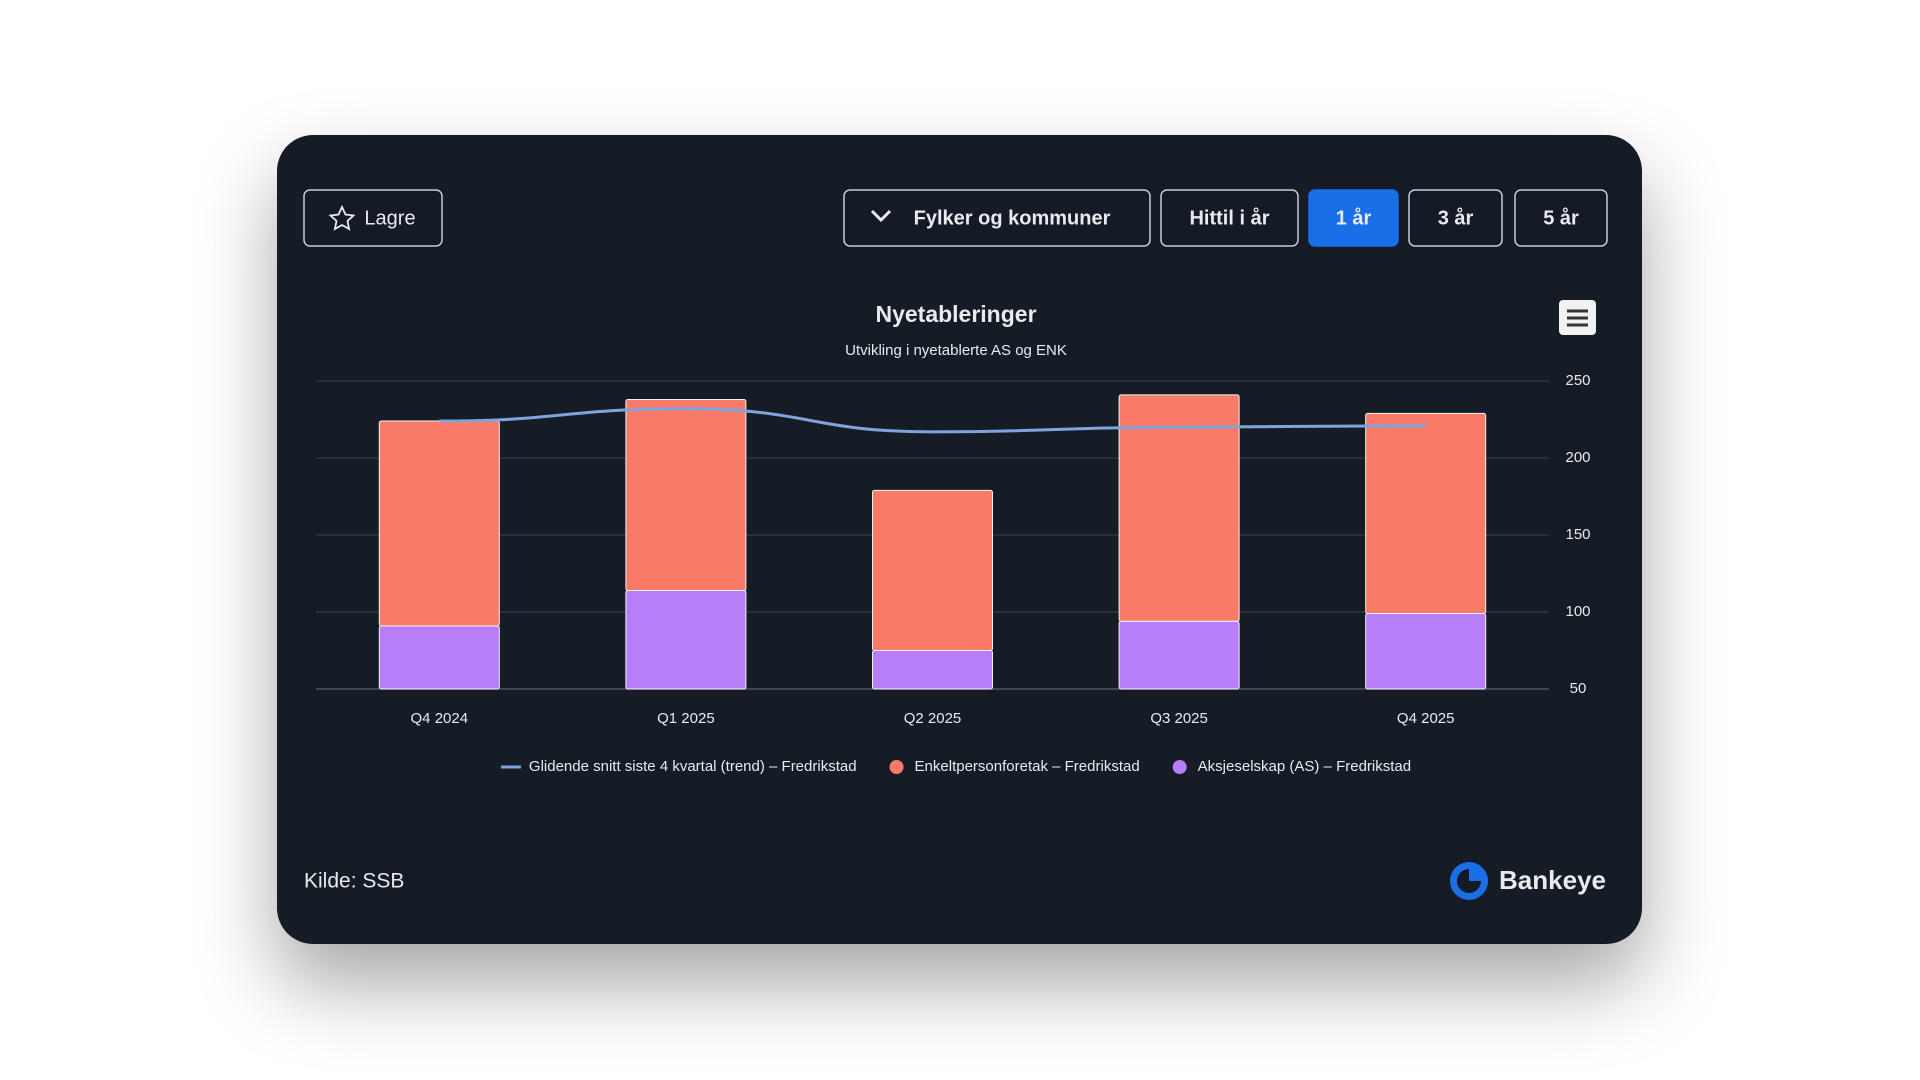 The height and width of the screenshot is (1080, 1920). I want to click on star-icon, so click(342, 217).